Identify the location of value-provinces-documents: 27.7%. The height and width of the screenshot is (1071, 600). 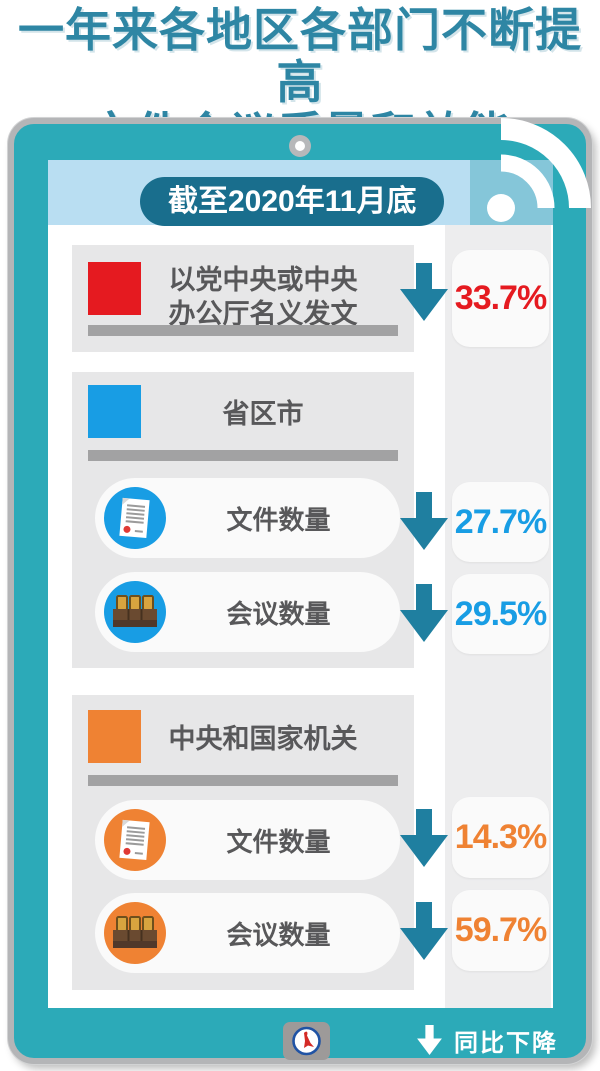
(500, 522).